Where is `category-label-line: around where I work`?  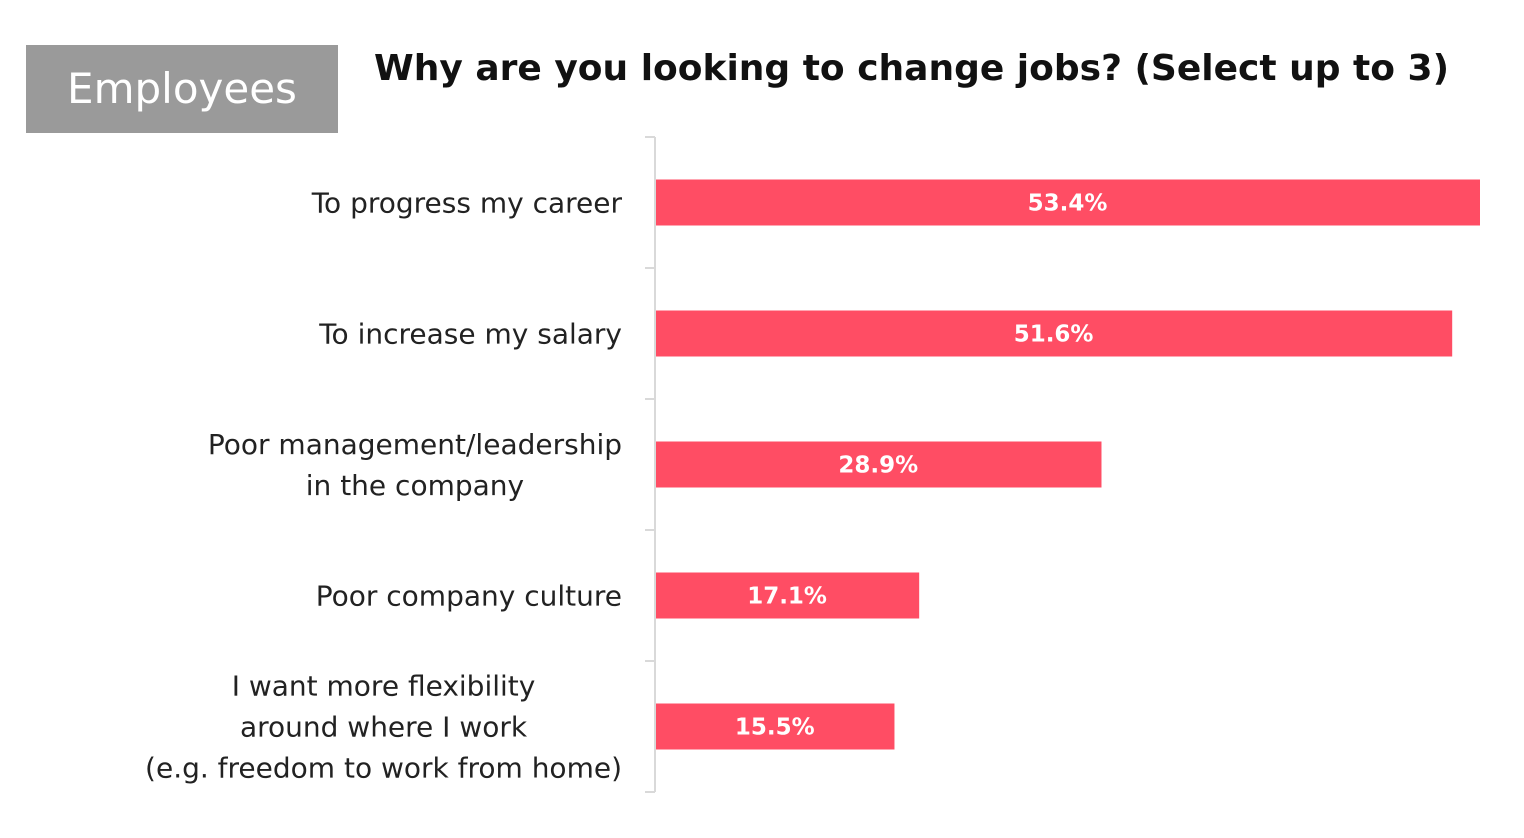 category-label-line: around where I work is located at coordinates (384, 727).